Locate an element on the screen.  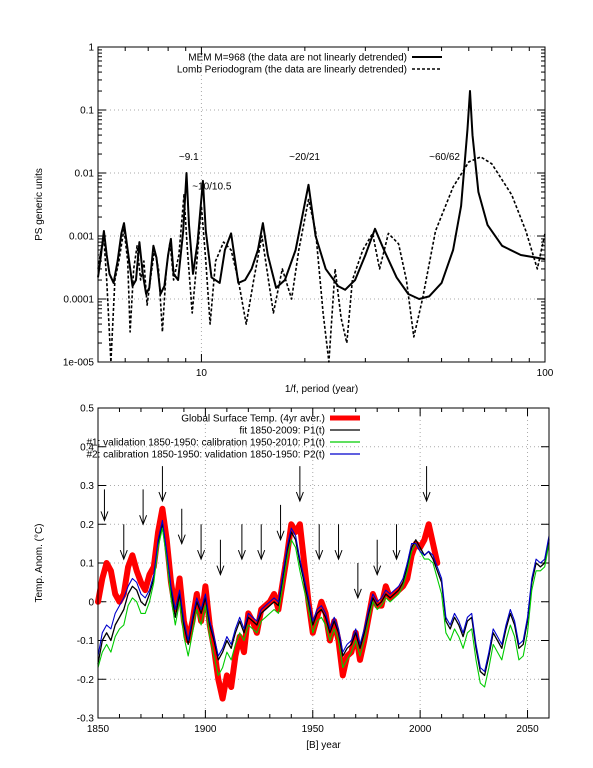
legend-label: Global Surface Temp. (4yr aver.) is located at coordinates (253, 419).